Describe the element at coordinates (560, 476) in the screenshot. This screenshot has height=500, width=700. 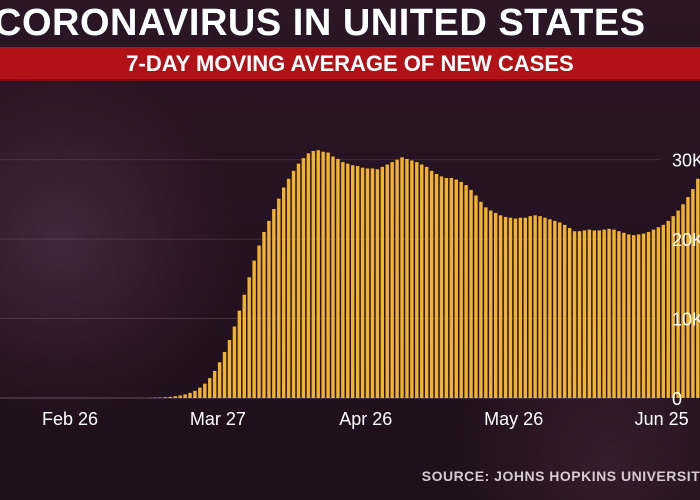
I see `source-credit: SOURCE: JOHNS HOPKINS UNIVERSITY` at that location.